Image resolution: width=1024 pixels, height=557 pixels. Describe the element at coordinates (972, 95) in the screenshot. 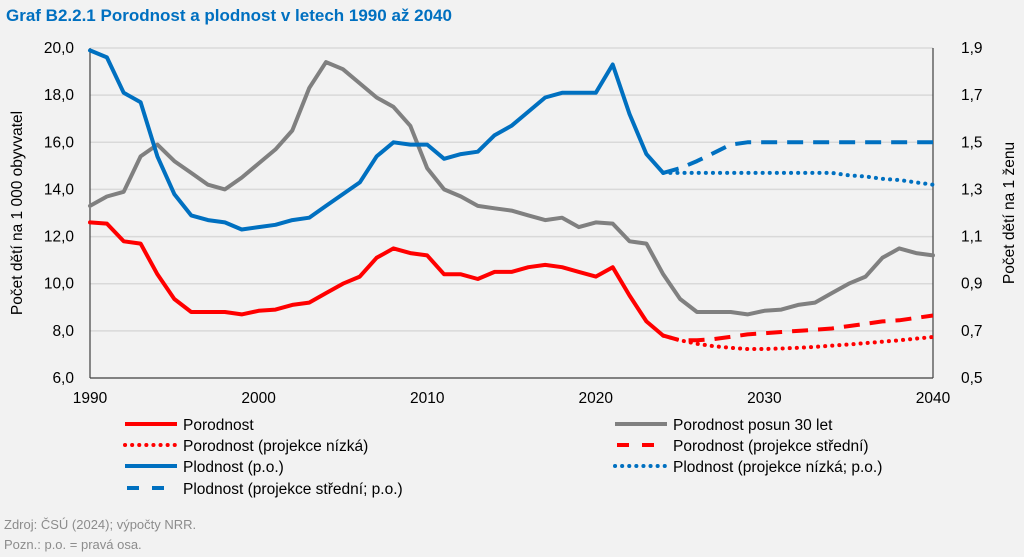

I see `y2-tick-label: 1,7` at that location.